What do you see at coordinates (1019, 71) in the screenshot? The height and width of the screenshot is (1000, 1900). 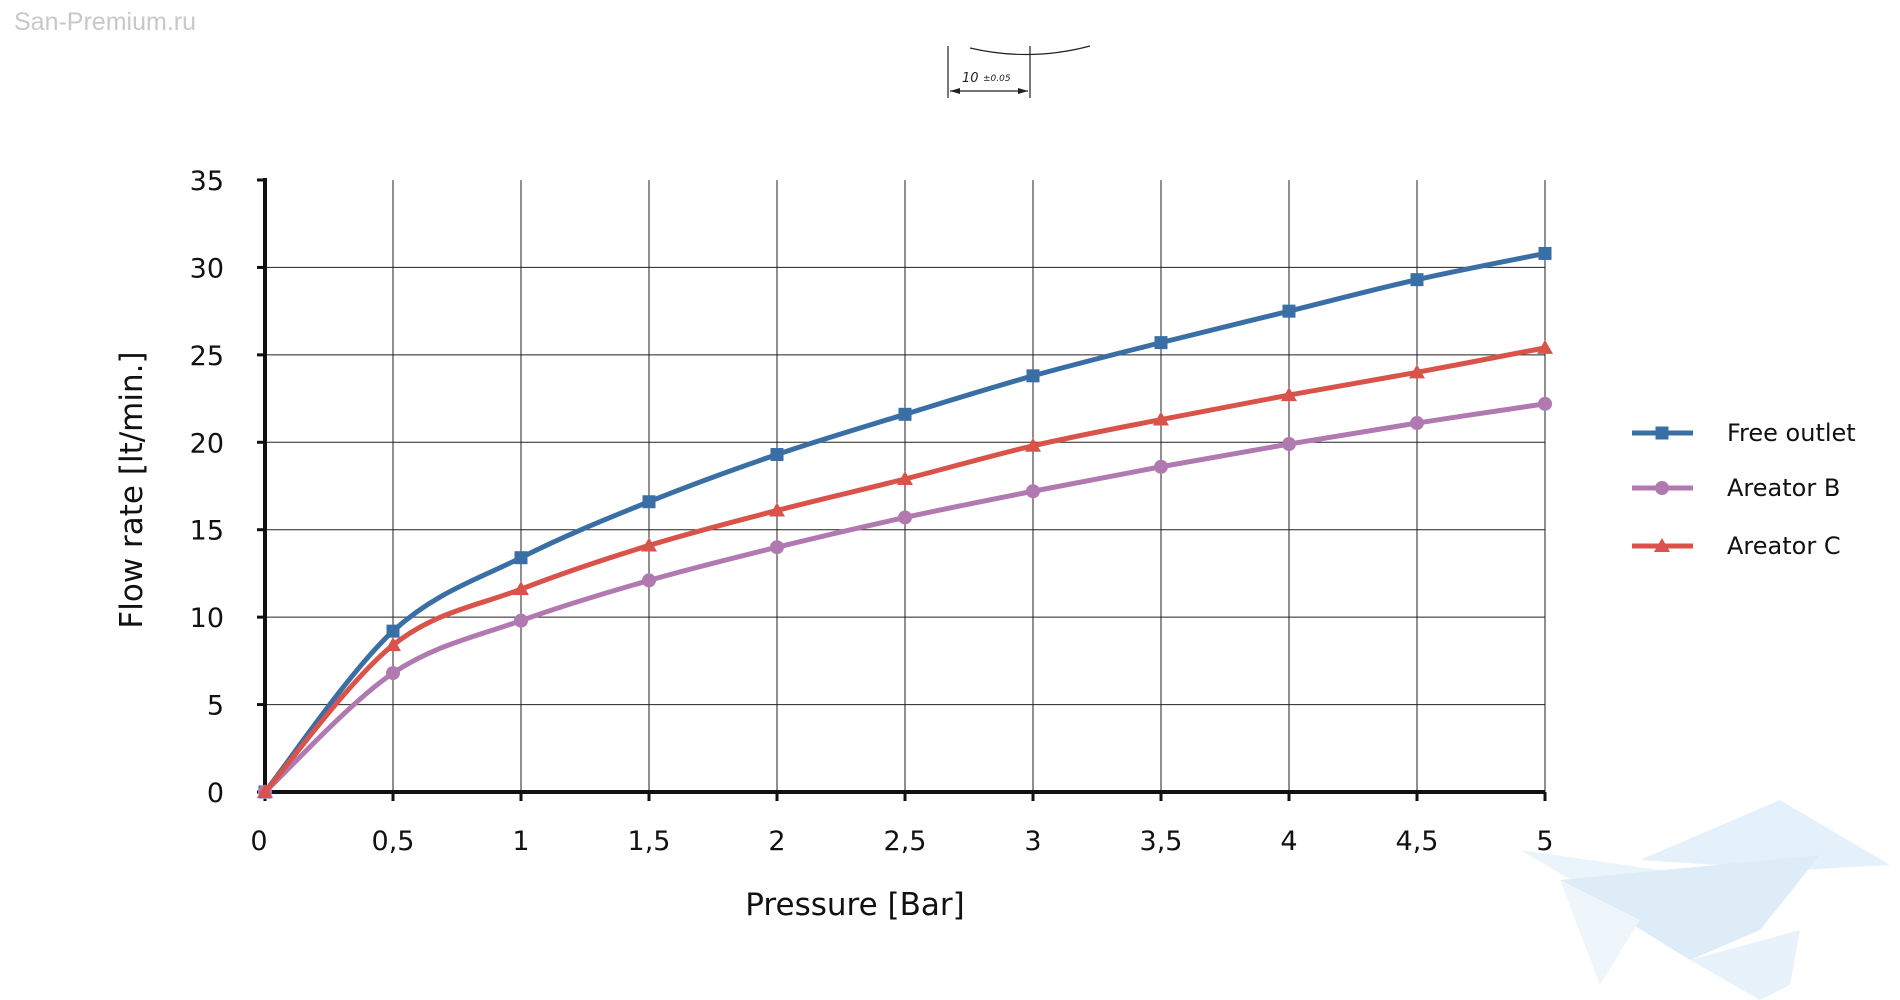 I see `dimension-drawing: 10 ±0.05` at bounding box center [1019, 71].